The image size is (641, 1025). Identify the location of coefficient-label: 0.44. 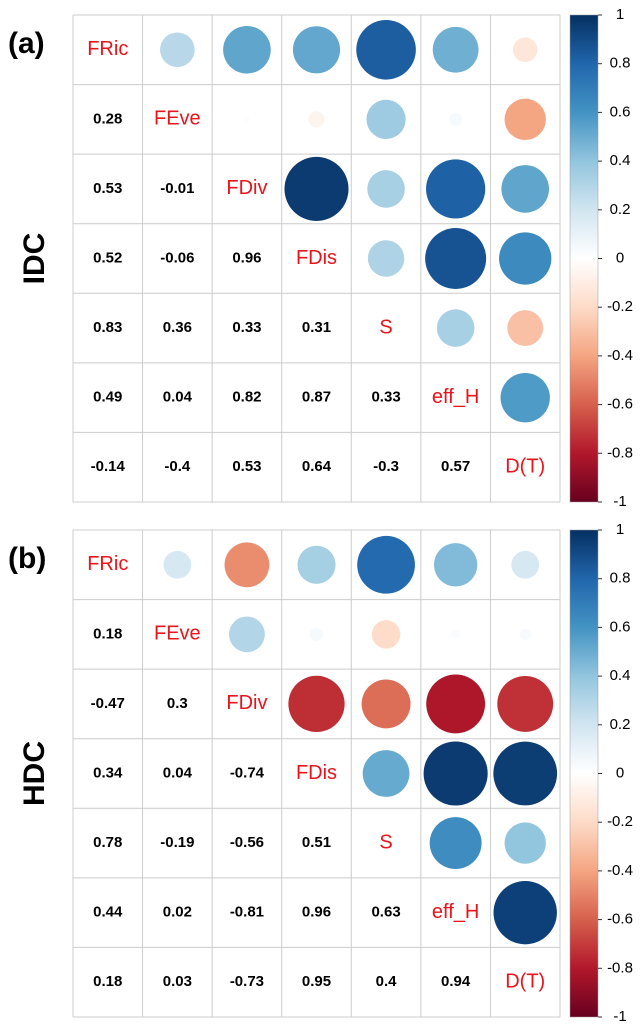
(108, 912).